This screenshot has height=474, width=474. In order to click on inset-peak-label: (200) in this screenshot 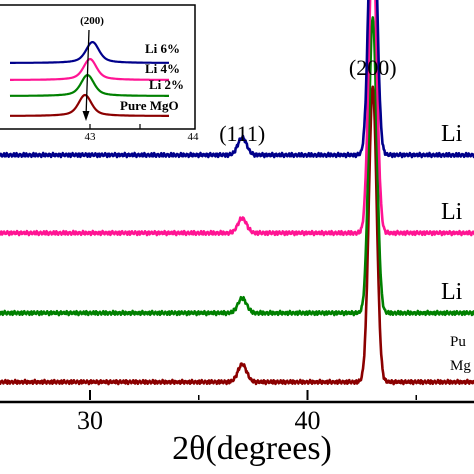, I will do `click(92, 21)`.